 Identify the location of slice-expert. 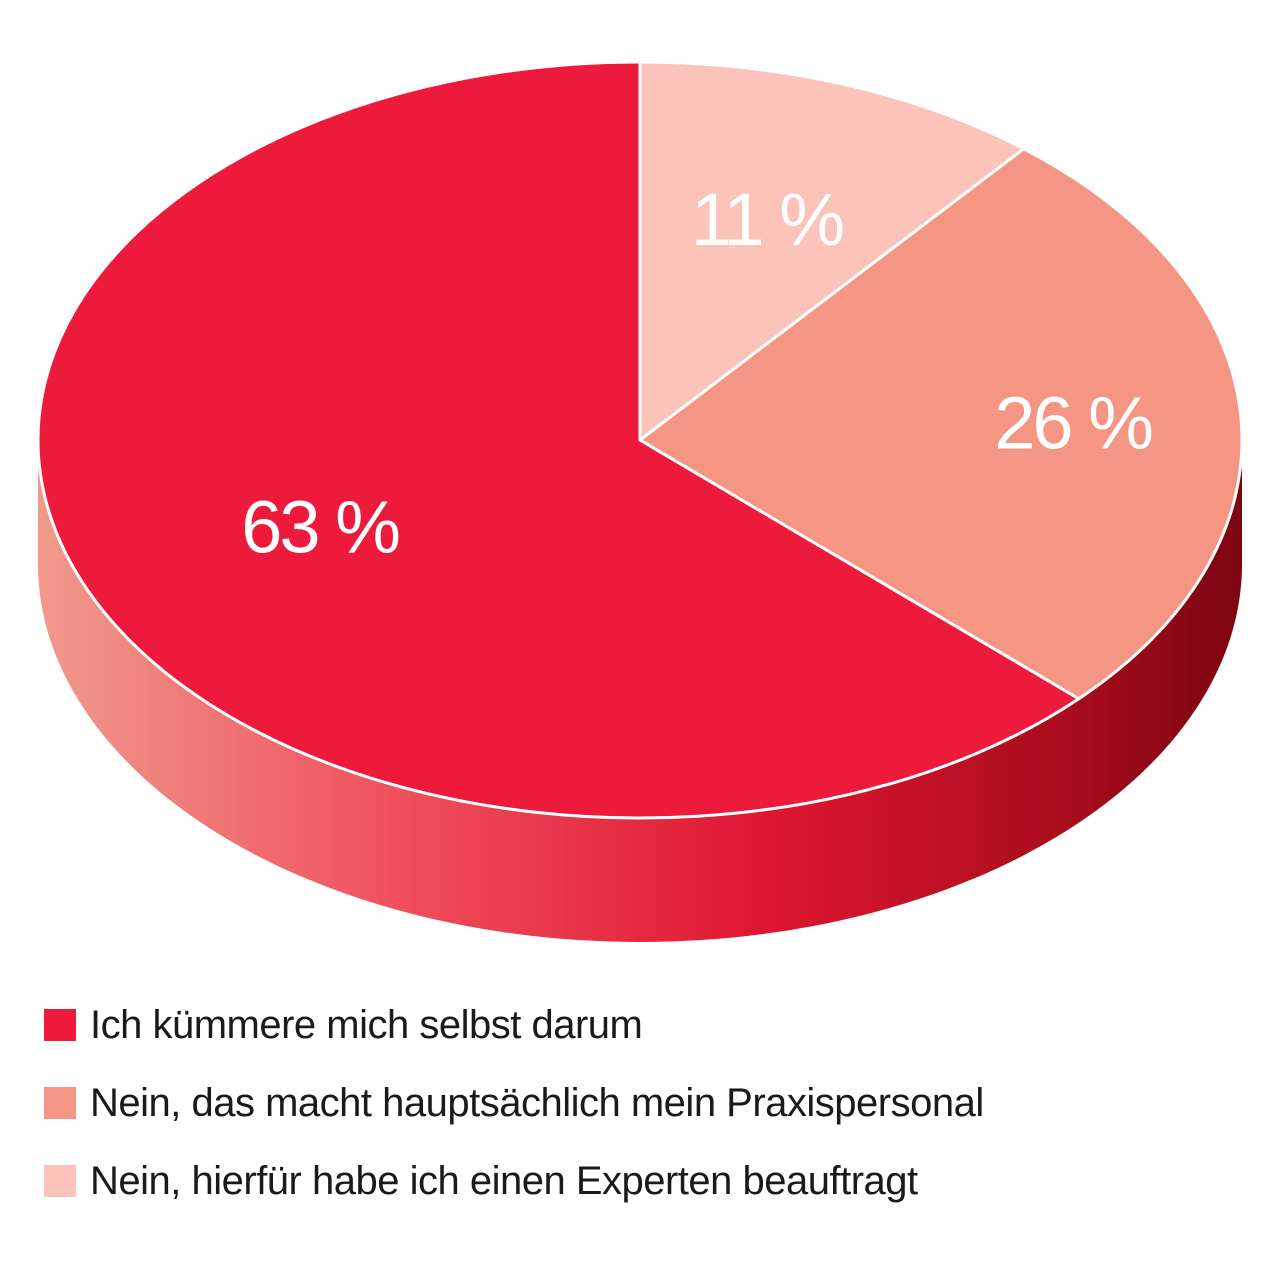
(832, 251).